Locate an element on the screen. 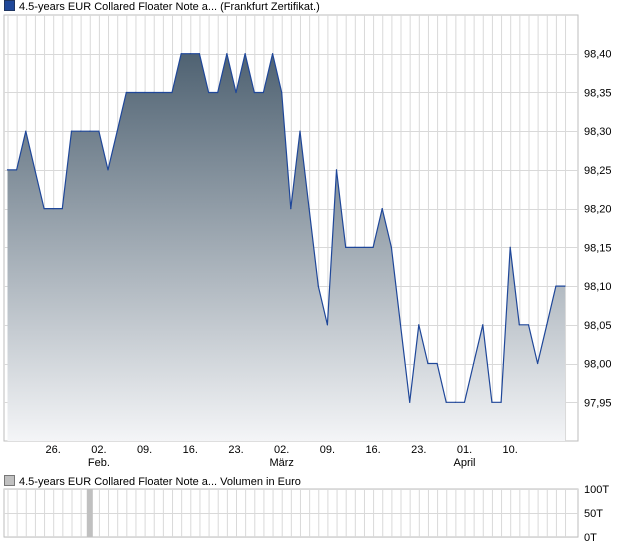 The height and width of the screenshot is (546, 620). price-y-tick-label: 98,20 is located at coordinates (598, 210).